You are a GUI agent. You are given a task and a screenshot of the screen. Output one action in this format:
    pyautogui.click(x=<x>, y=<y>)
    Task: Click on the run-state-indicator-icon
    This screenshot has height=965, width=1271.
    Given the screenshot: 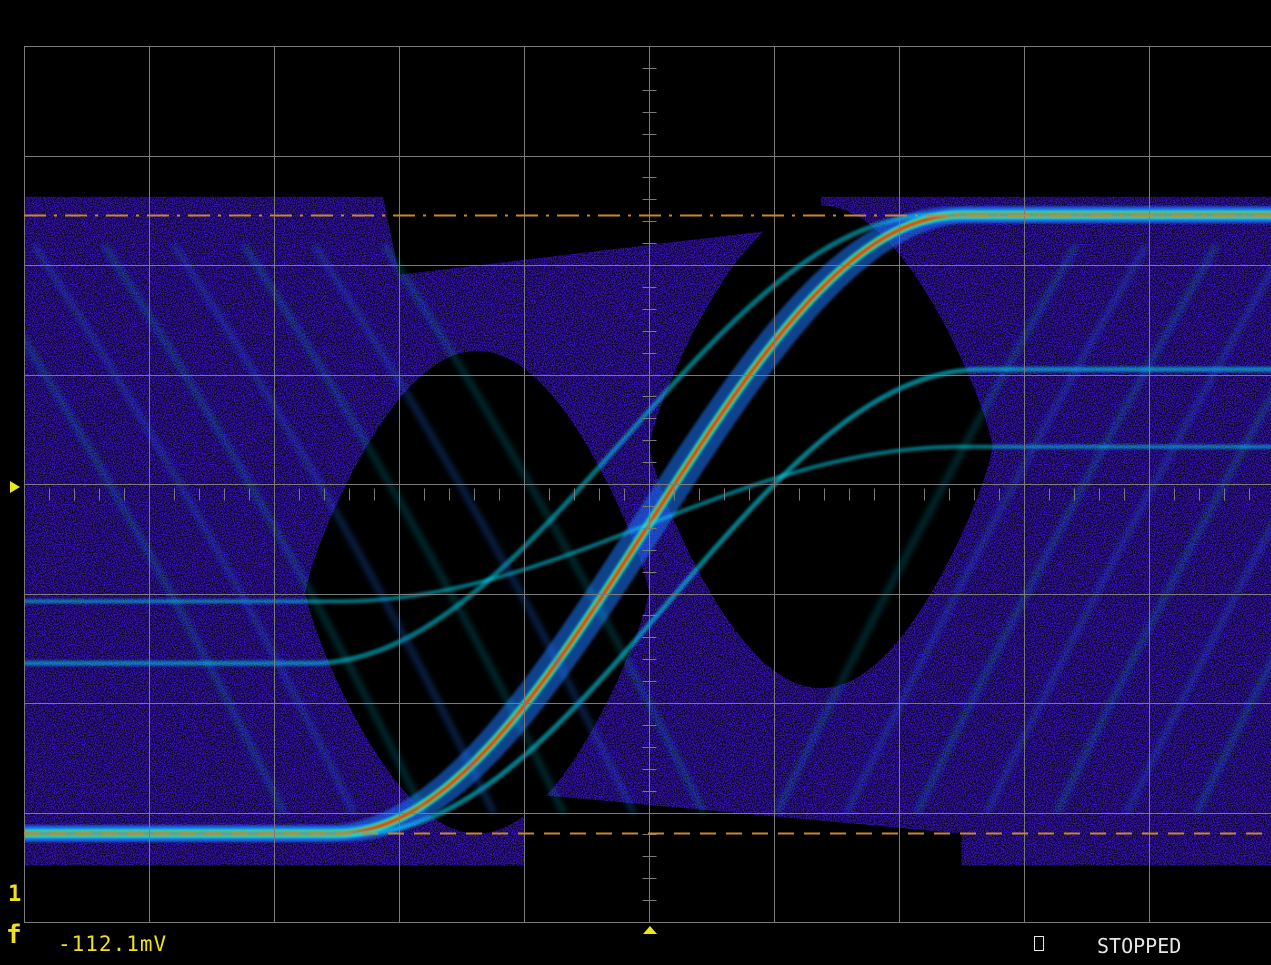 What is the action you would take?
    pyautogui.click(x=1039, y=943)
    